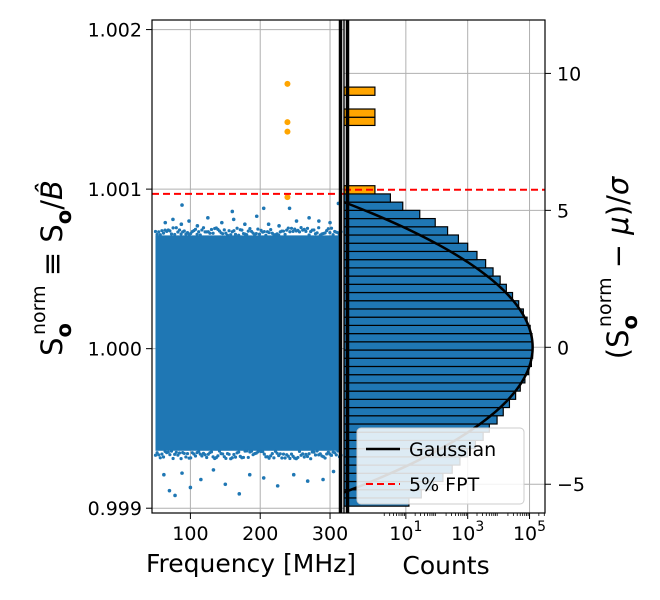 The height and width of the screenshot is (600, 660). What do you see at coordinates (529, 532) in the screenshot?
I see `right-x-tick-label: 105` at bounding box center [529, 532].